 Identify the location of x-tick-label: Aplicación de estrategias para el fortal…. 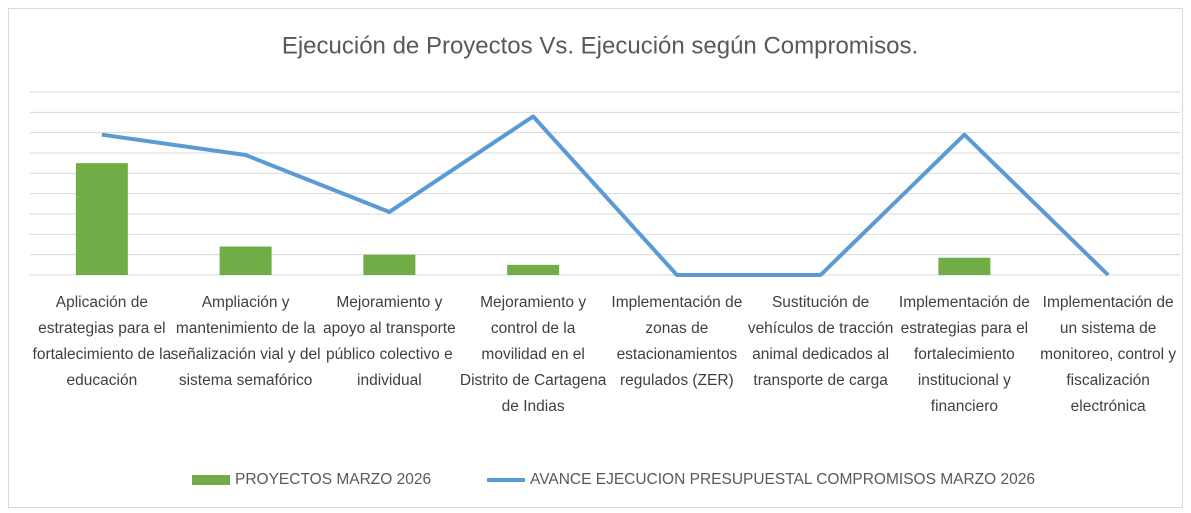
(102, 341).